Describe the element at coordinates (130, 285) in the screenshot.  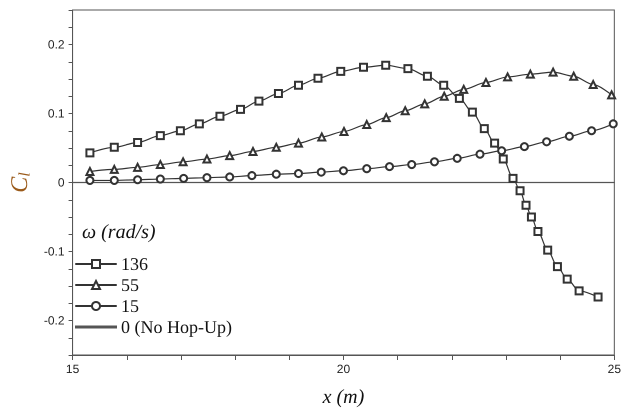
I see `legend-label: 55` at that location.